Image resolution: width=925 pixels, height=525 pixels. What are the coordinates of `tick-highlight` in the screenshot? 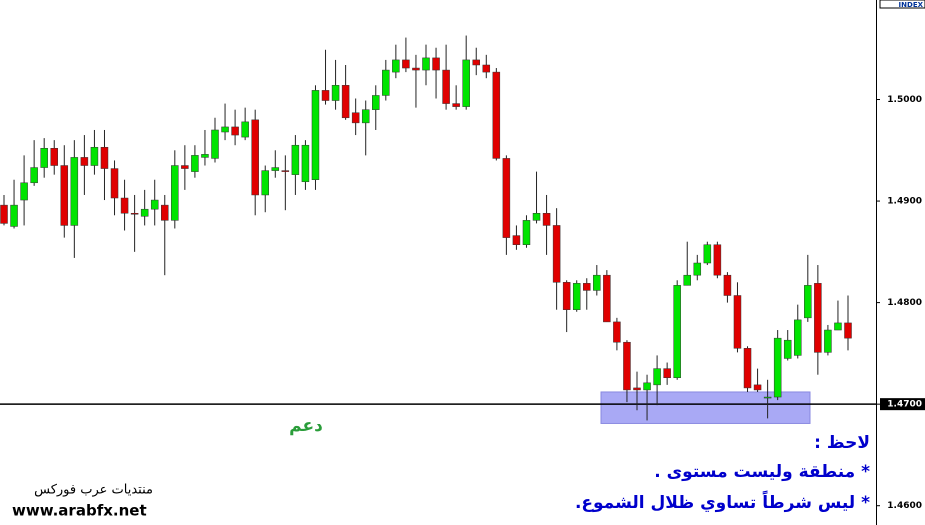 It's located at (902, 404).